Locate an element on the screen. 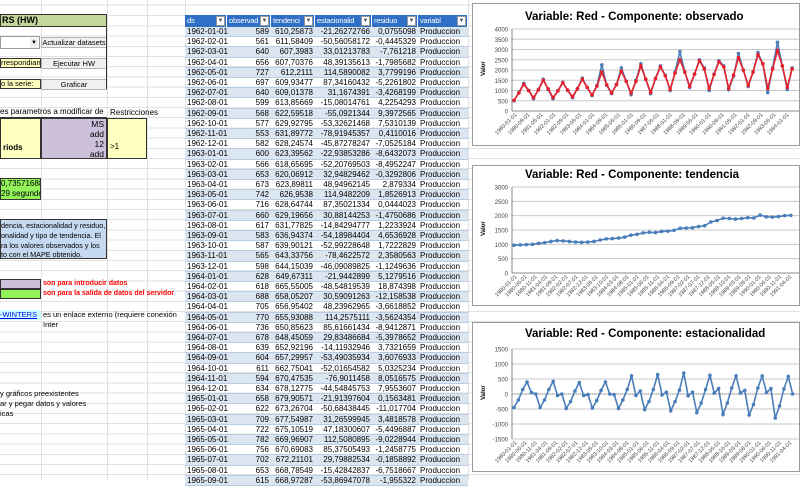 The width and height of the screenshot is (800, 486). table-cell-estacionalid: -21,9442899 is located at coordinates (347, 276).